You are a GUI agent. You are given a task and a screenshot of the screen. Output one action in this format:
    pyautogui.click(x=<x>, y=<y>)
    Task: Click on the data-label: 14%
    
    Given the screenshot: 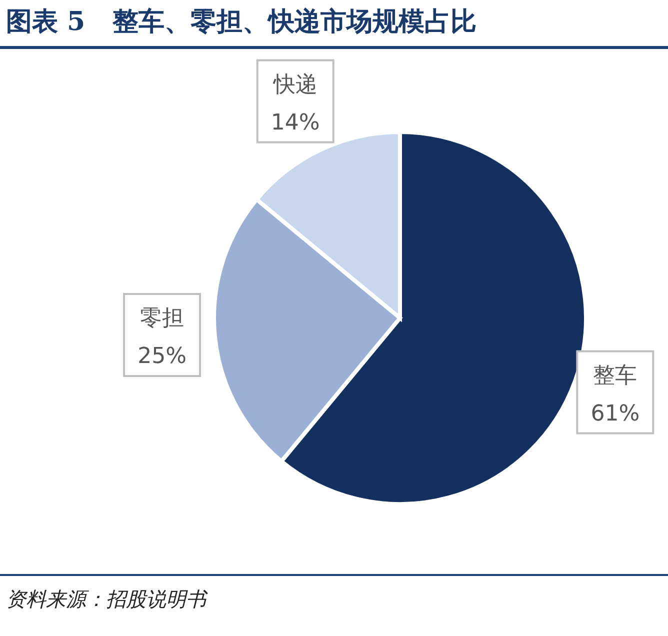 What is the action you would take?
    pyautogui.click(x=295, y=123)
    